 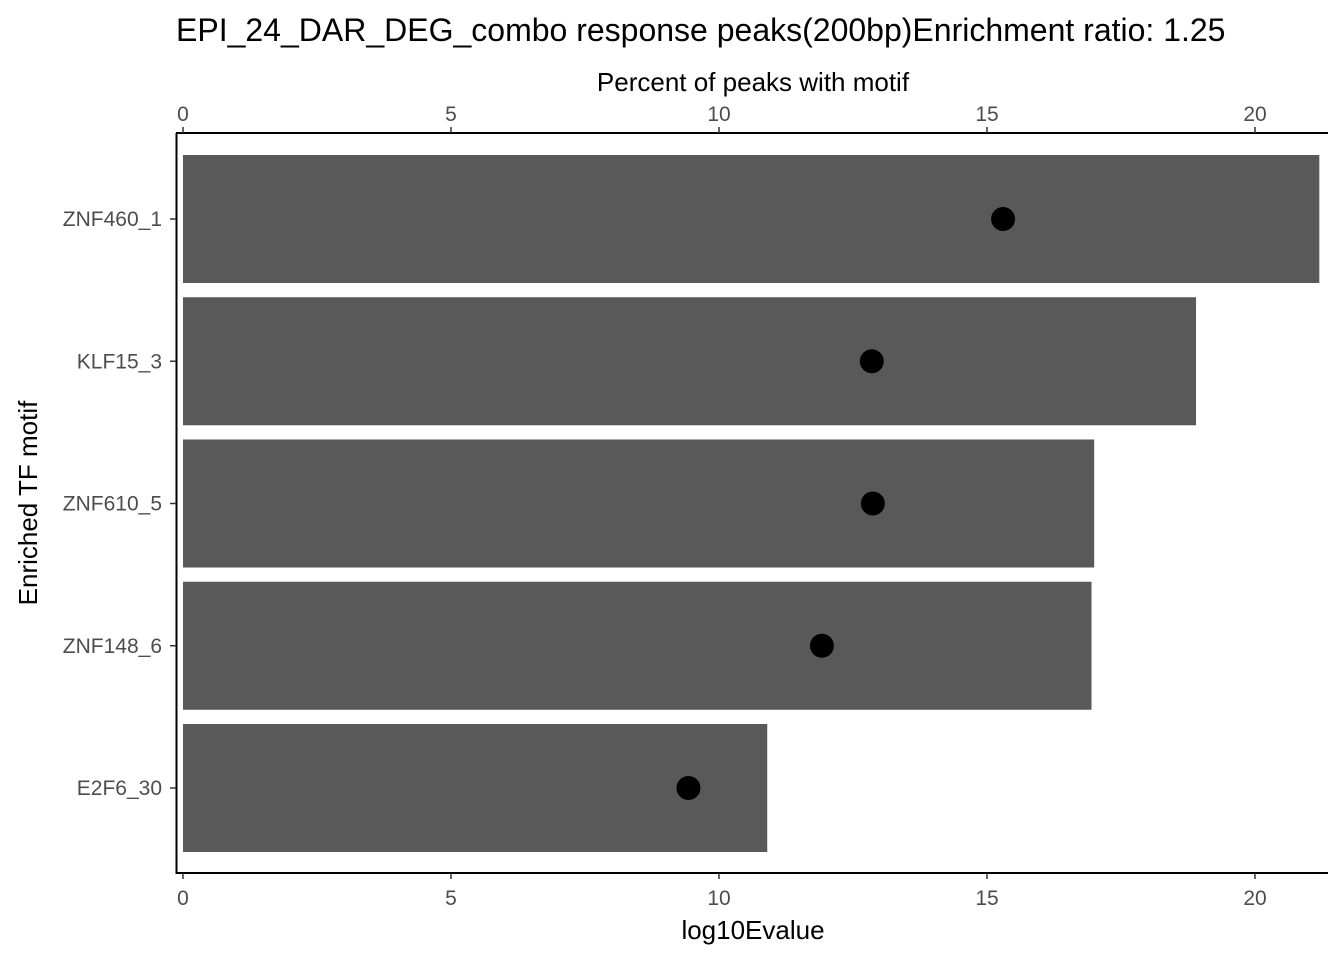 What do you see at coordinates (119, 361) in the screenshot?
I see `y-tick-label-klf15-3: KLF15_3` at bounding box center [119, 361].